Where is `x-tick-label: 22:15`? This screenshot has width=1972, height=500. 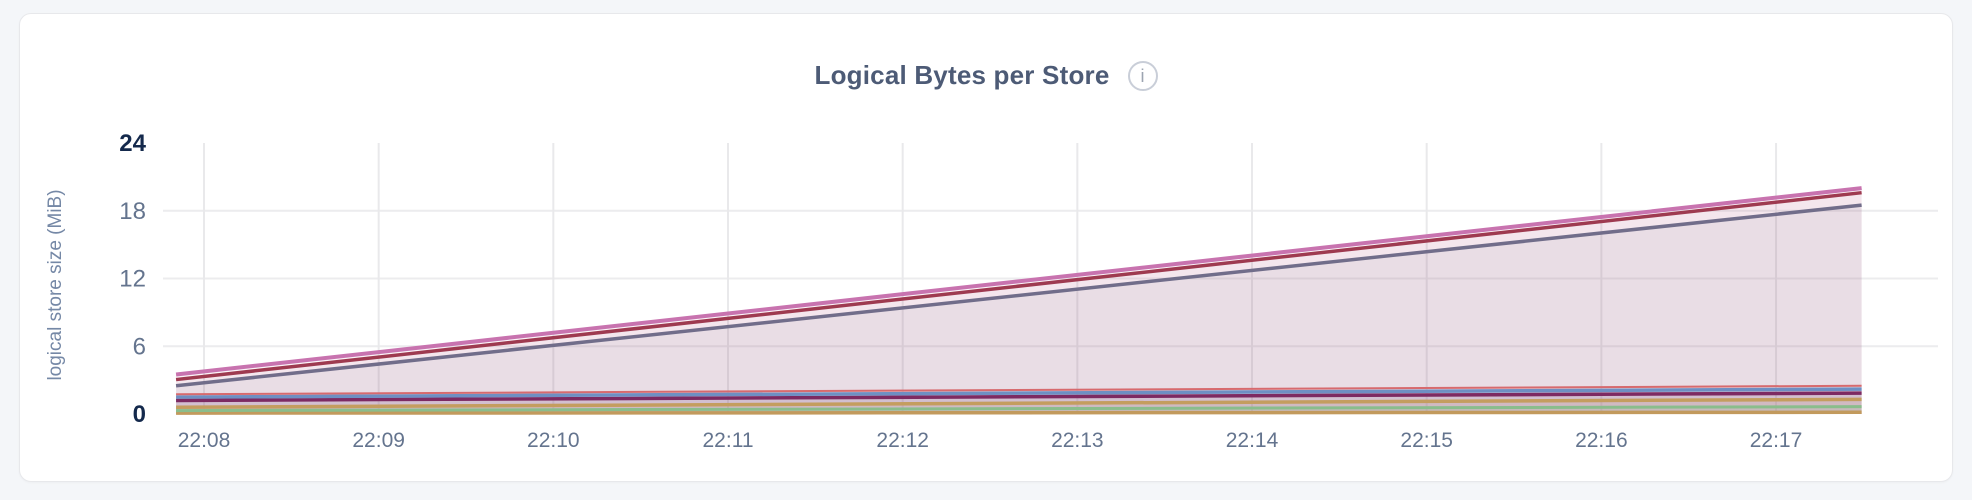 x-tick-label: 22:15 is located at coordinates (1426, 440).